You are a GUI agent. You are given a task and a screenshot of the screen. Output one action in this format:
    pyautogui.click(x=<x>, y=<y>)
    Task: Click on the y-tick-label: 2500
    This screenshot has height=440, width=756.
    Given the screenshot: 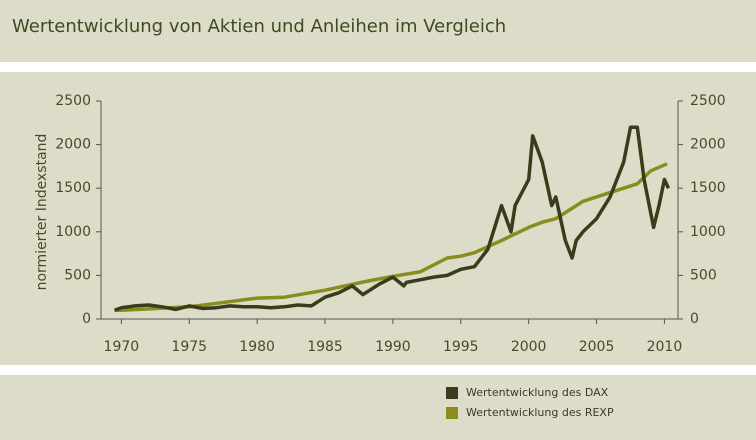 What is the action you would take?
    pyautogui.click(x=73, y=101)
    